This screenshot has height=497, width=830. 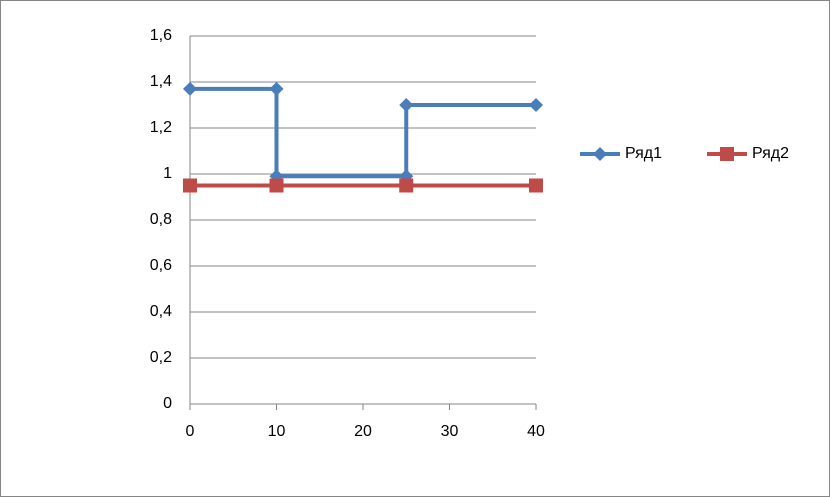 What do you see at coordinates (190, 431) in the screenshot?
I see `x-tick-label: 0` at bounding box center [190, 431].